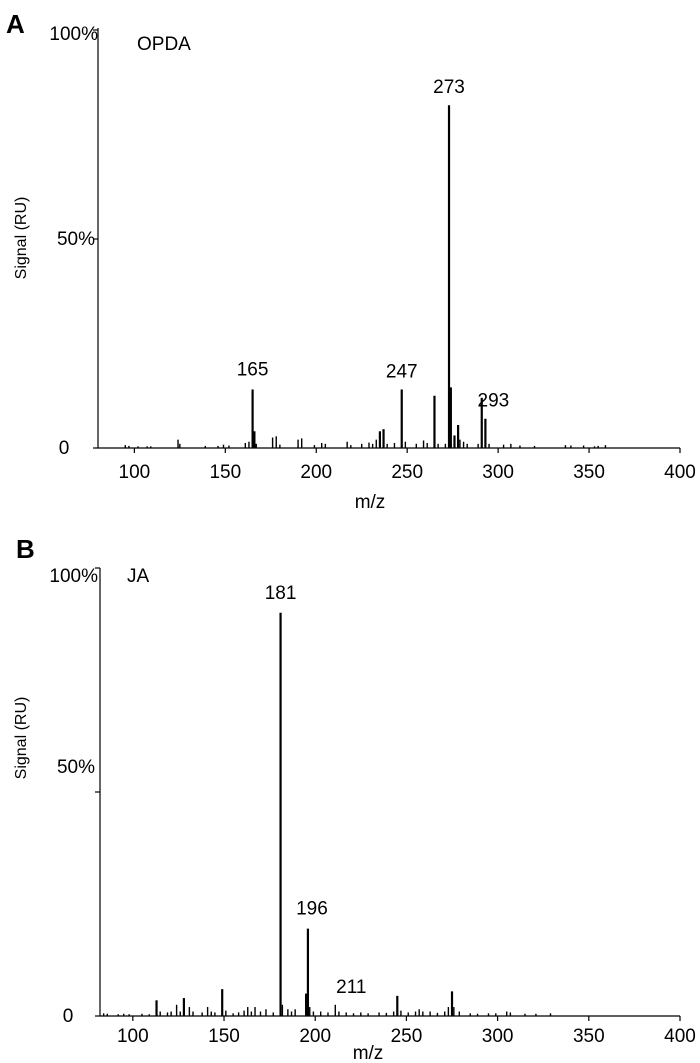 This screenshot has width=700, height=1063. Describe the element at coordinates (225, 472) in the screenshot. I see `panel-a-xtick-label-150: 150` at that location.